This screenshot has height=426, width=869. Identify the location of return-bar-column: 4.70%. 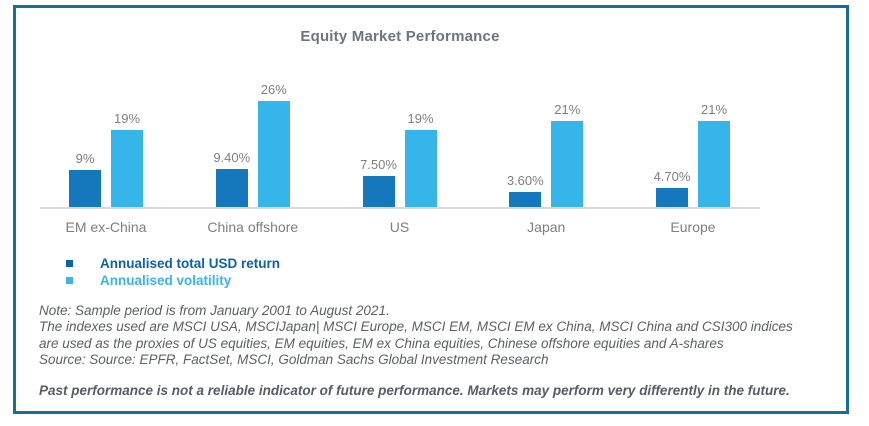
(672, 188).